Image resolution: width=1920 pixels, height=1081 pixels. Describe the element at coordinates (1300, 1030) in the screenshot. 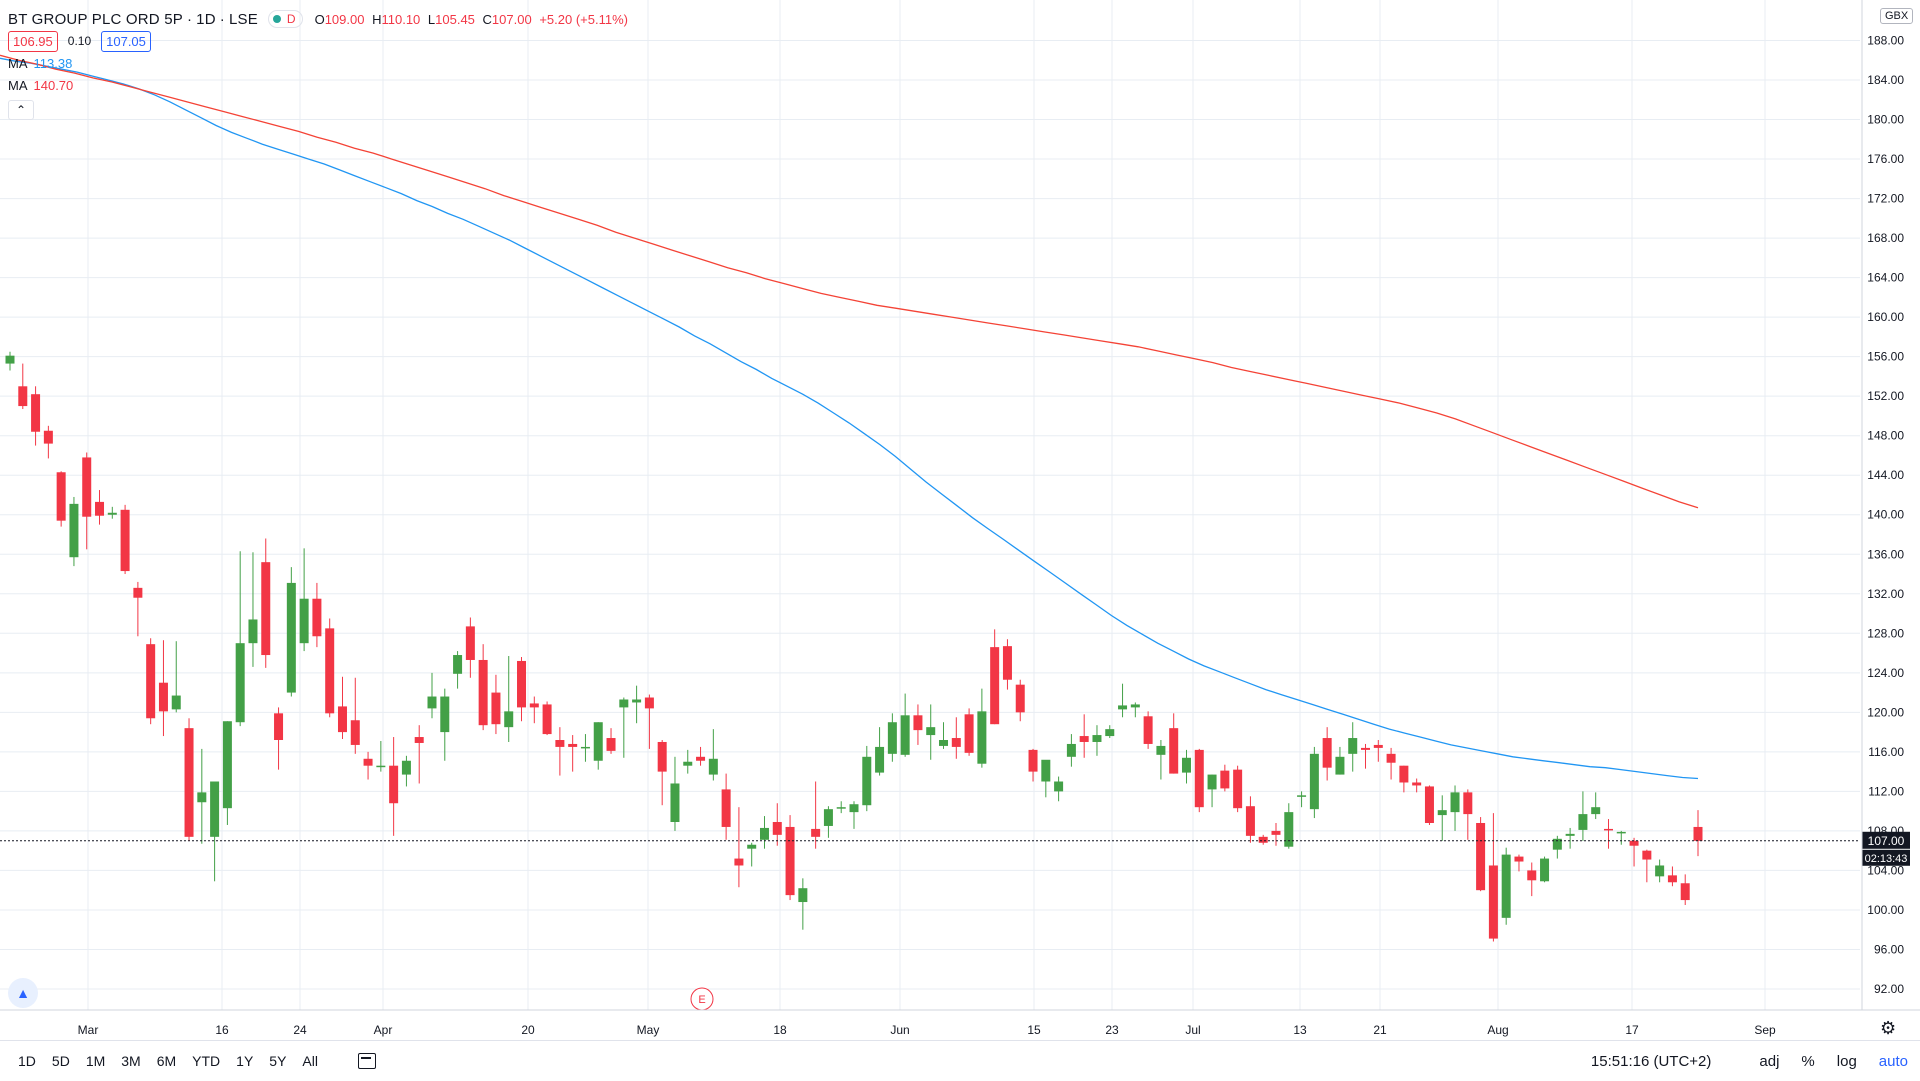

I see `x-tick-label: 13` at that location.